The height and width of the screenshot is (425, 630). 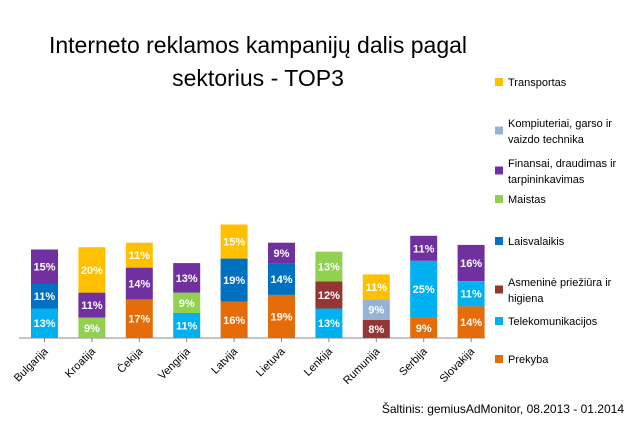 I want to click on data-label-lenkija-telekomunikacijos: 13%, so click(x=329, y=324).